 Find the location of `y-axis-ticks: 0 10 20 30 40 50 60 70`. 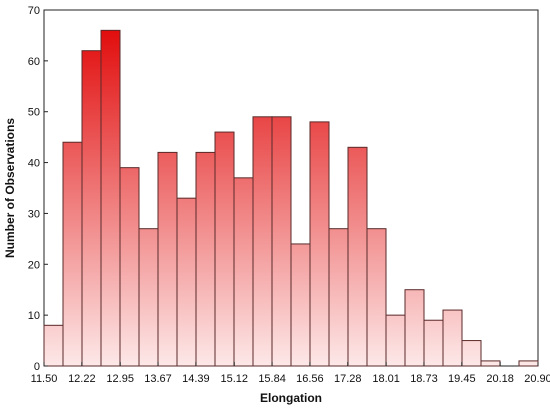

y-axis-ticks: 0 10 20 30 40 50 60 70 is located at coordinates (38, 189).